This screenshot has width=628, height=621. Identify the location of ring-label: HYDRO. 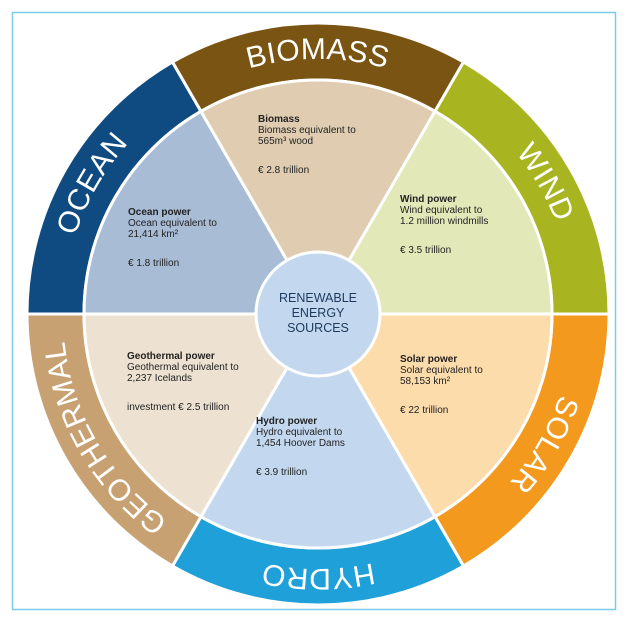
(318, 575).